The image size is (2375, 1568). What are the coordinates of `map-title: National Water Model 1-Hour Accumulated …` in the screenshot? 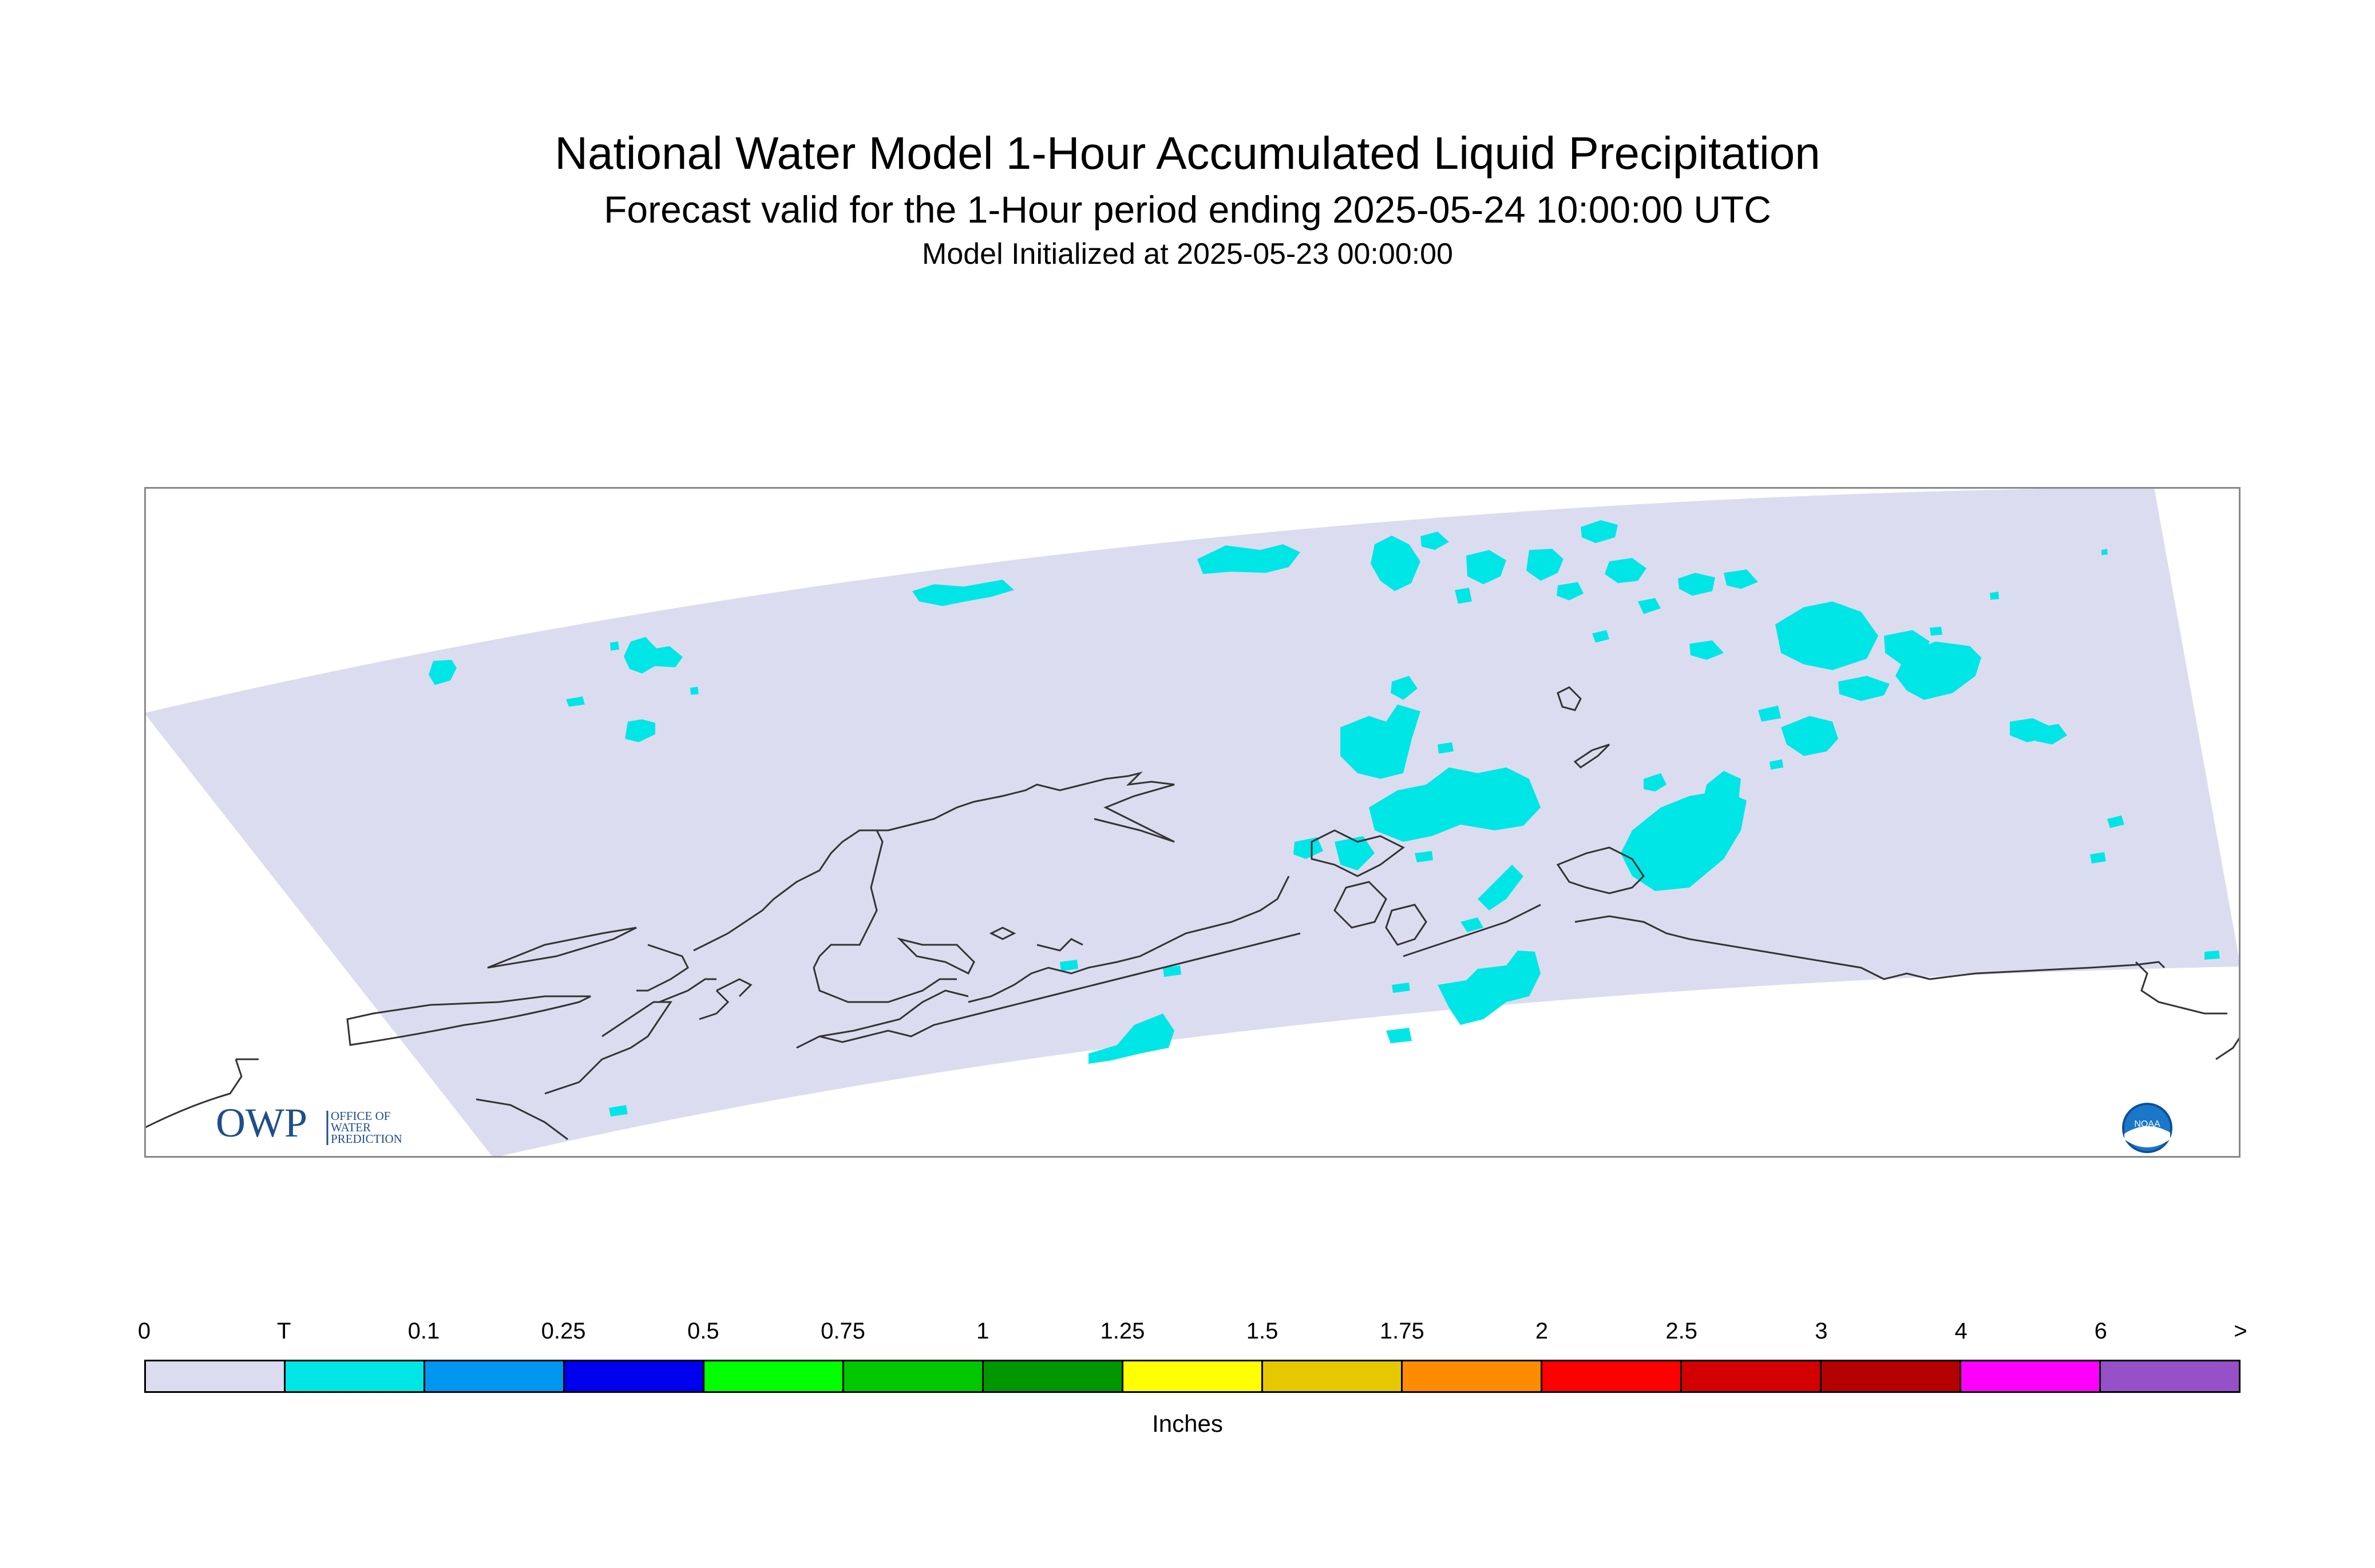 It's located at (1187, 153).